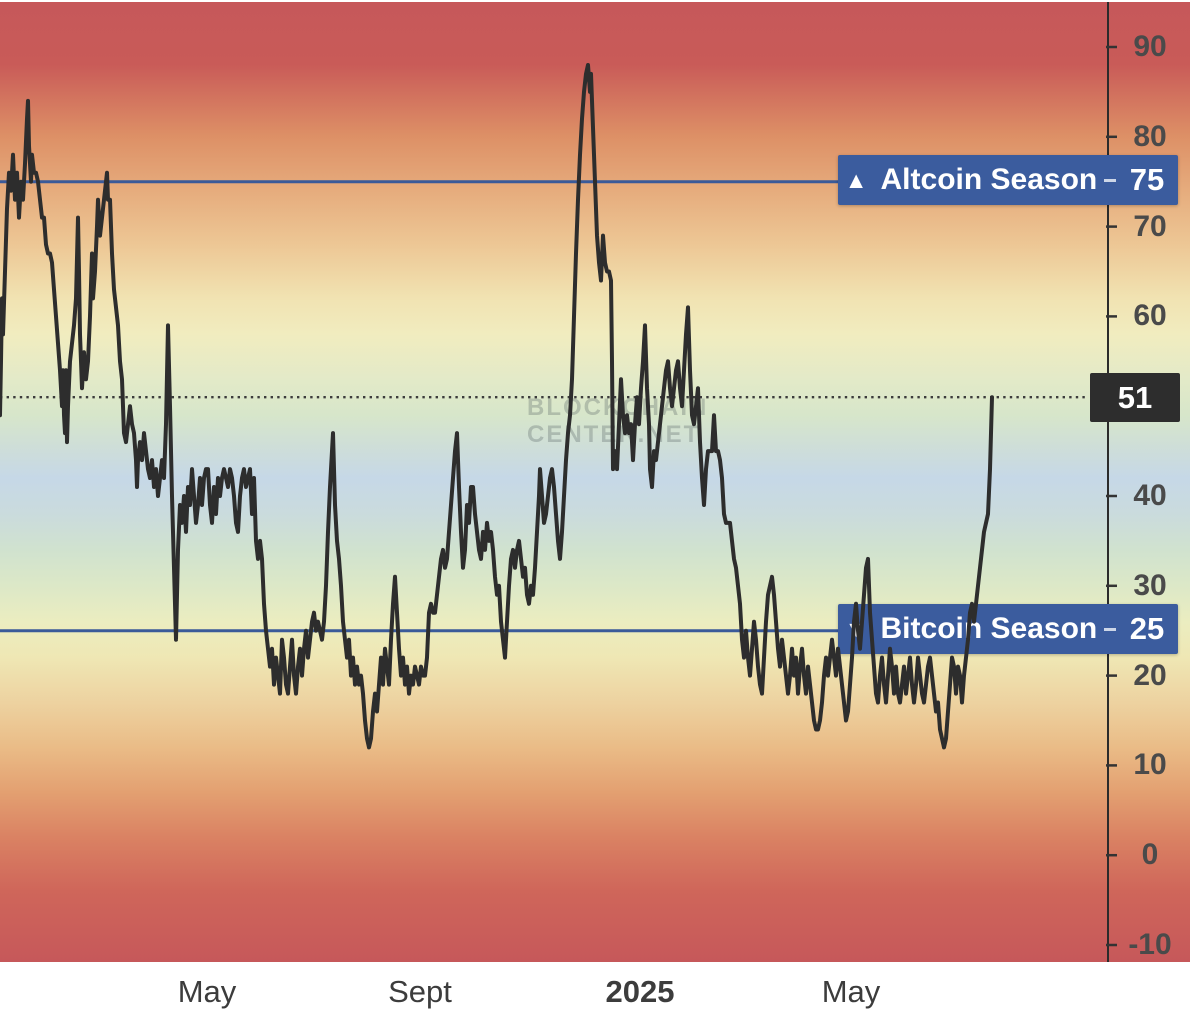 This screenshot has width=1200, height=1017. What do you see at coordinates (1150, 46) in the screenshot?
I see `y-axis-tick-label: 90` at bounding box center [1150, 46].